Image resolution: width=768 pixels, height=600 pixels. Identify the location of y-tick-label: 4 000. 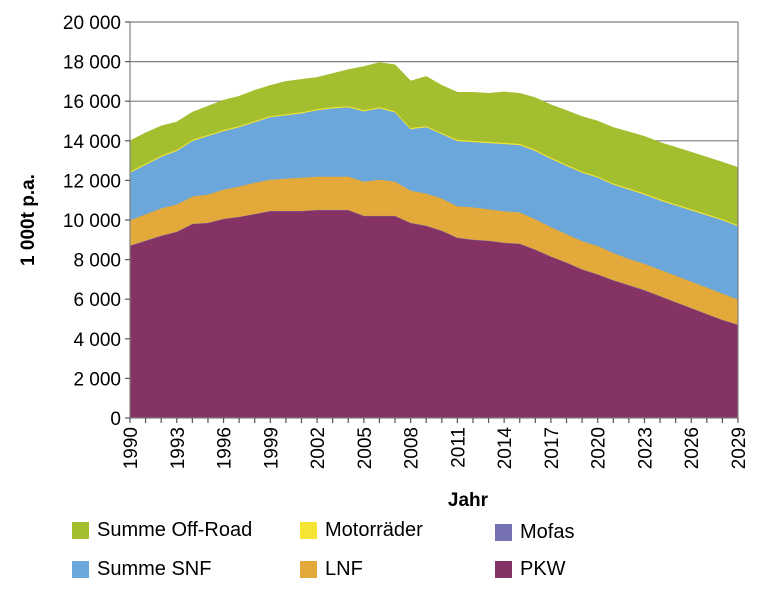
(97, 340).